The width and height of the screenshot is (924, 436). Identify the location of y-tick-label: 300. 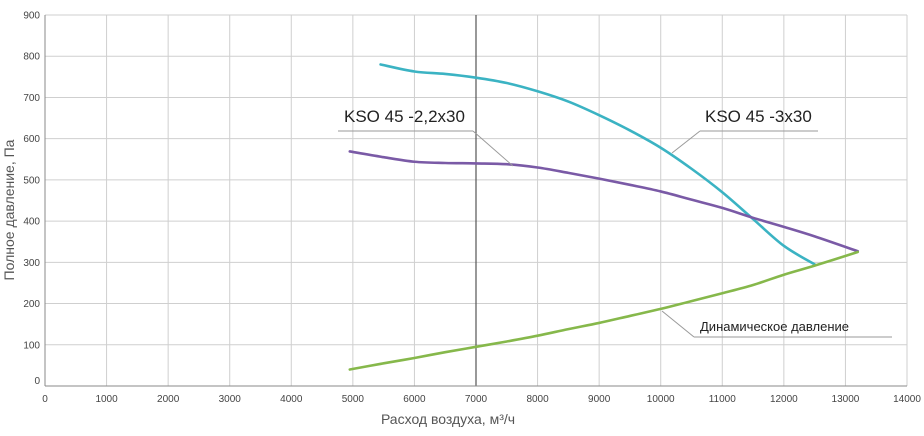
(31, 263).